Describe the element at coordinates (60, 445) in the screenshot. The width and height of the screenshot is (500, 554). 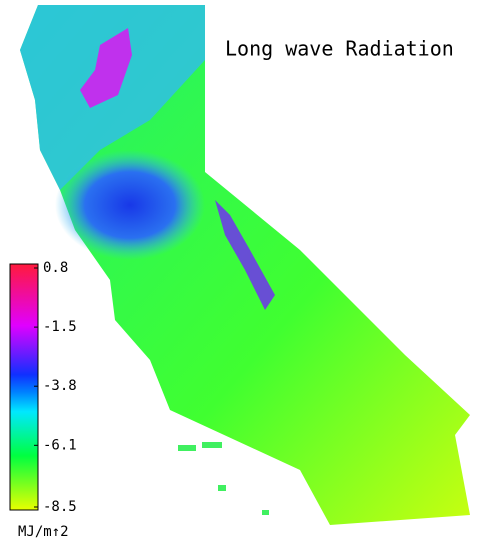
I see `colorbar-tick-label: -6.1` at that location.